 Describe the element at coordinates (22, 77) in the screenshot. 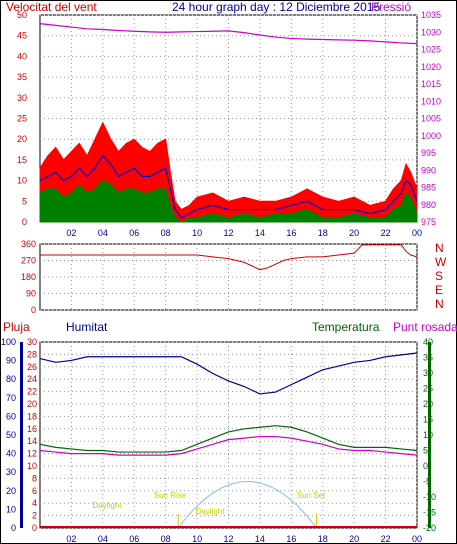

I see `y-tick-label: 35` at that location.